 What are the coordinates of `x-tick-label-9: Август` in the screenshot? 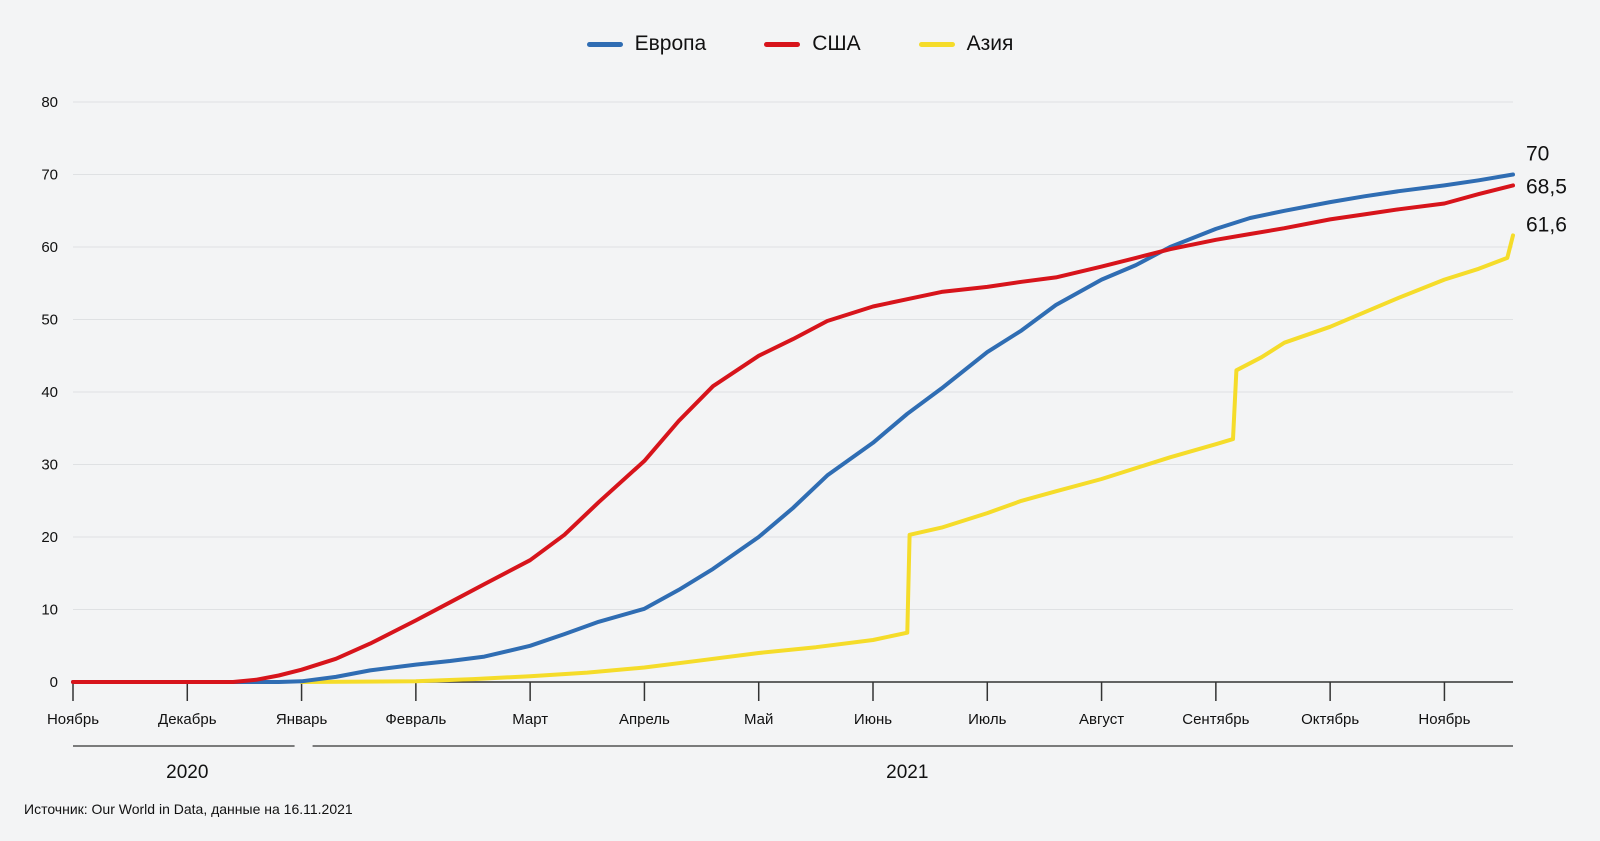 It's located at (1101, 719).